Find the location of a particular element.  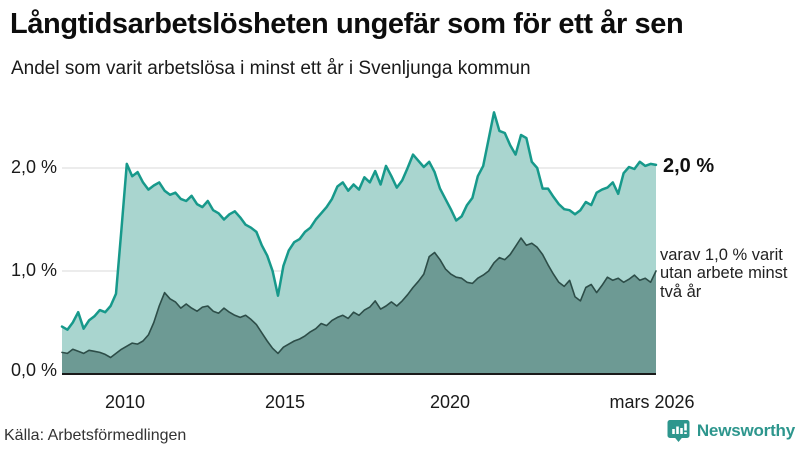

x-axis-tick-2015: 2015 is located at coordinates (285, 402).